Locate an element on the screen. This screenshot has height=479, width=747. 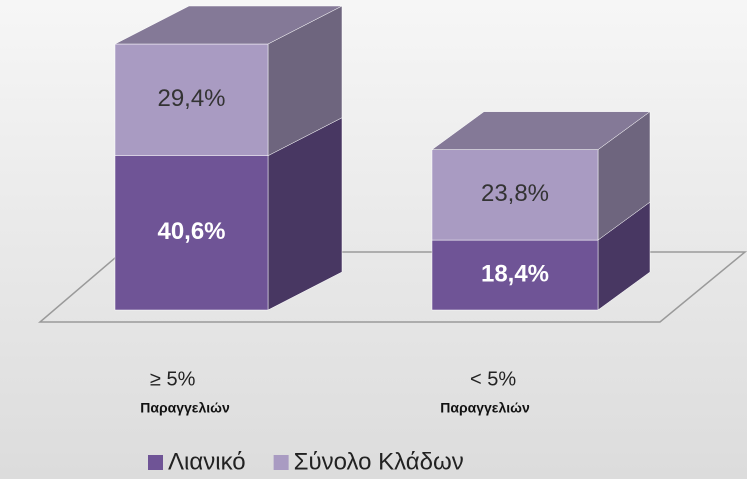
floor is located at coordinates (392, 287).